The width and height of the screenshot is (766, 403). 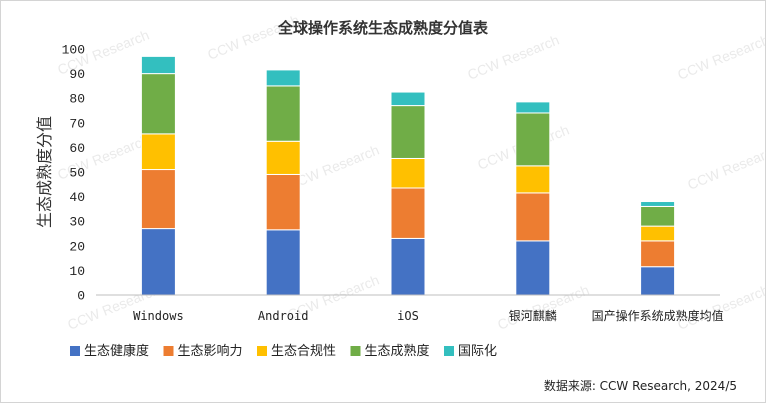 I want to click on x-category-label: Android, so click(x=283, y=316).